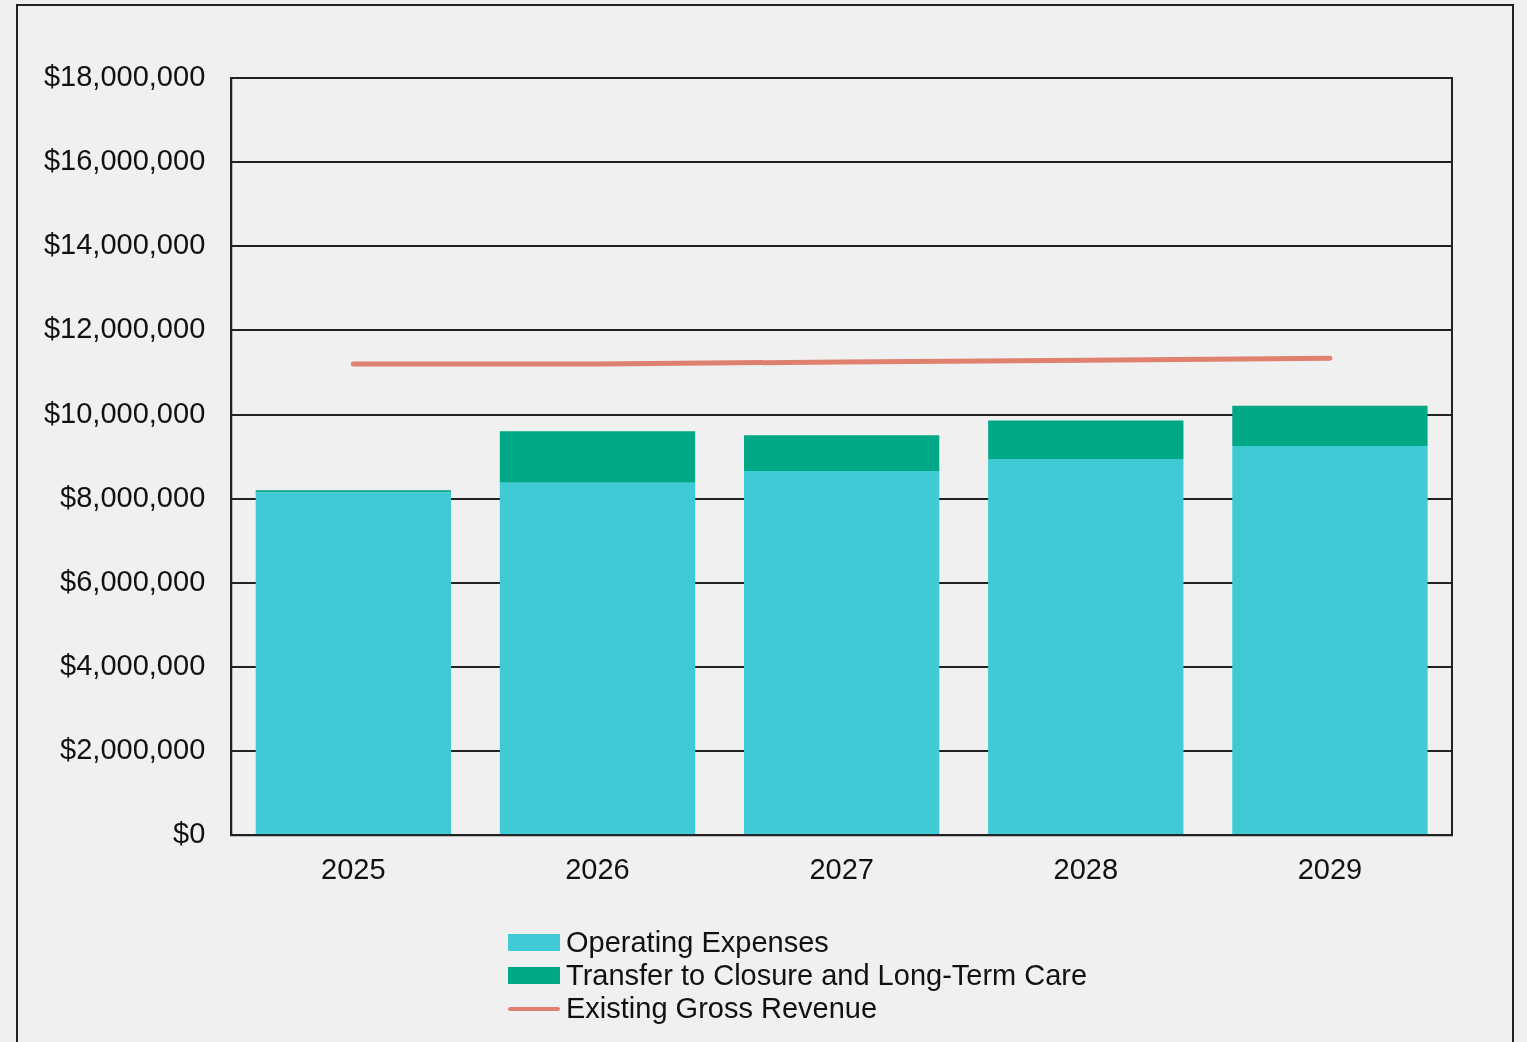 The image size is (1527, 1042). Describe the element at coordinates (124, 244) in the screenshot. I see `y-tick-label: $14,000,000` at that location.